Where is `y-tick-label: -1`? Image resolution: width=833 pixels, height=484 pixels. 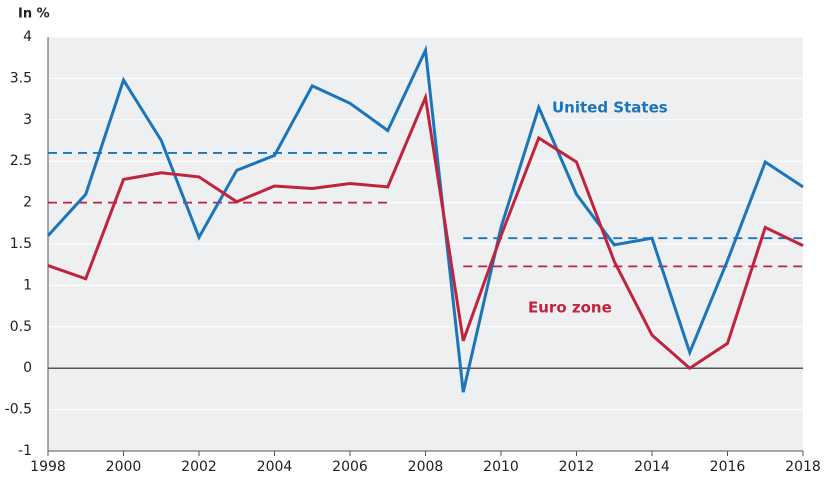 y-tick-label: -1 is located at coordinates (25, 451).